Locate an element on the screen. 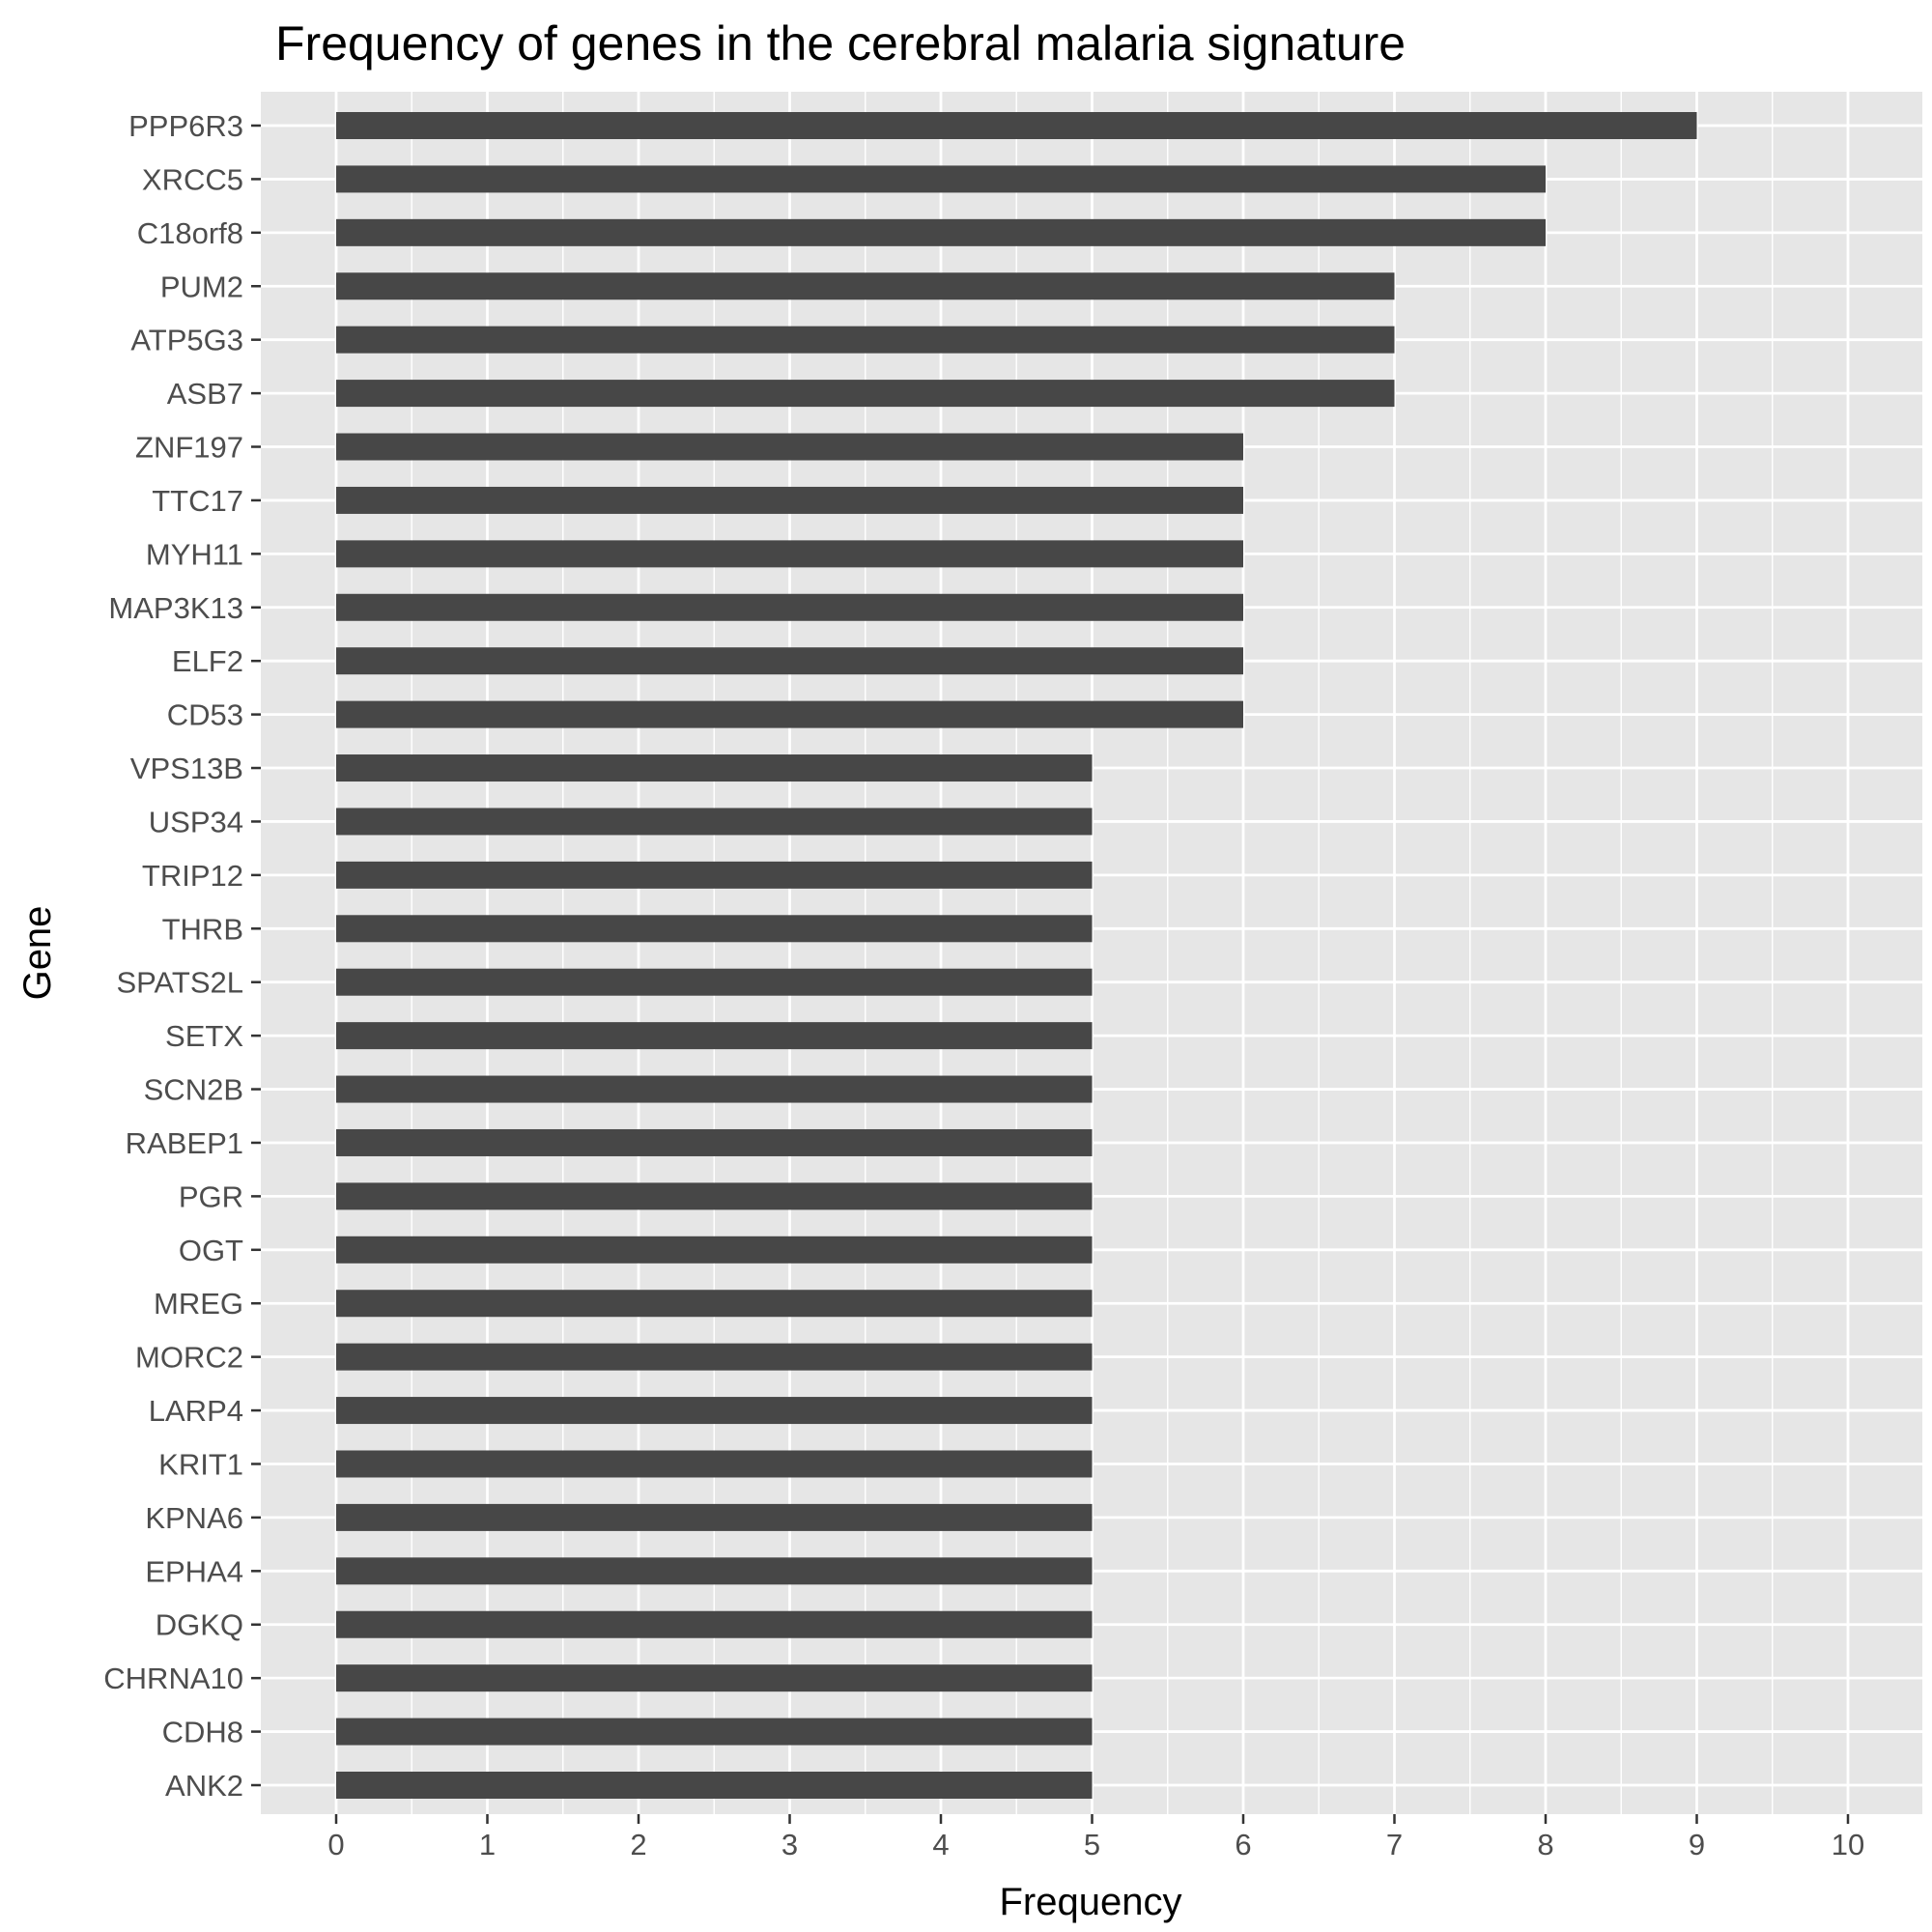  bar-cdh8 is located at coordinates (714, 1732).